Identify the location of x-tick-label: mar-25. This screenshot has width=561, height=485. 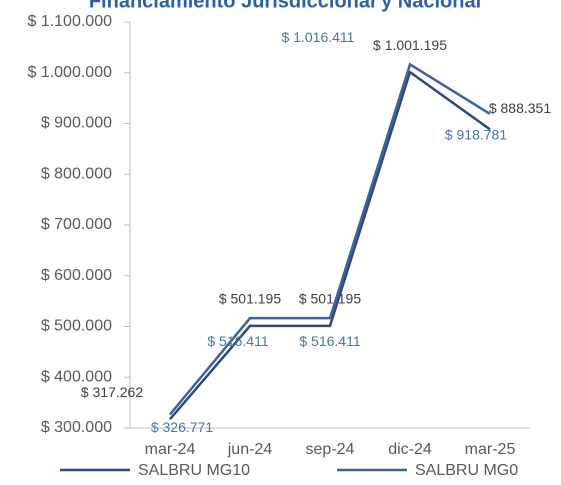
(490, 449).